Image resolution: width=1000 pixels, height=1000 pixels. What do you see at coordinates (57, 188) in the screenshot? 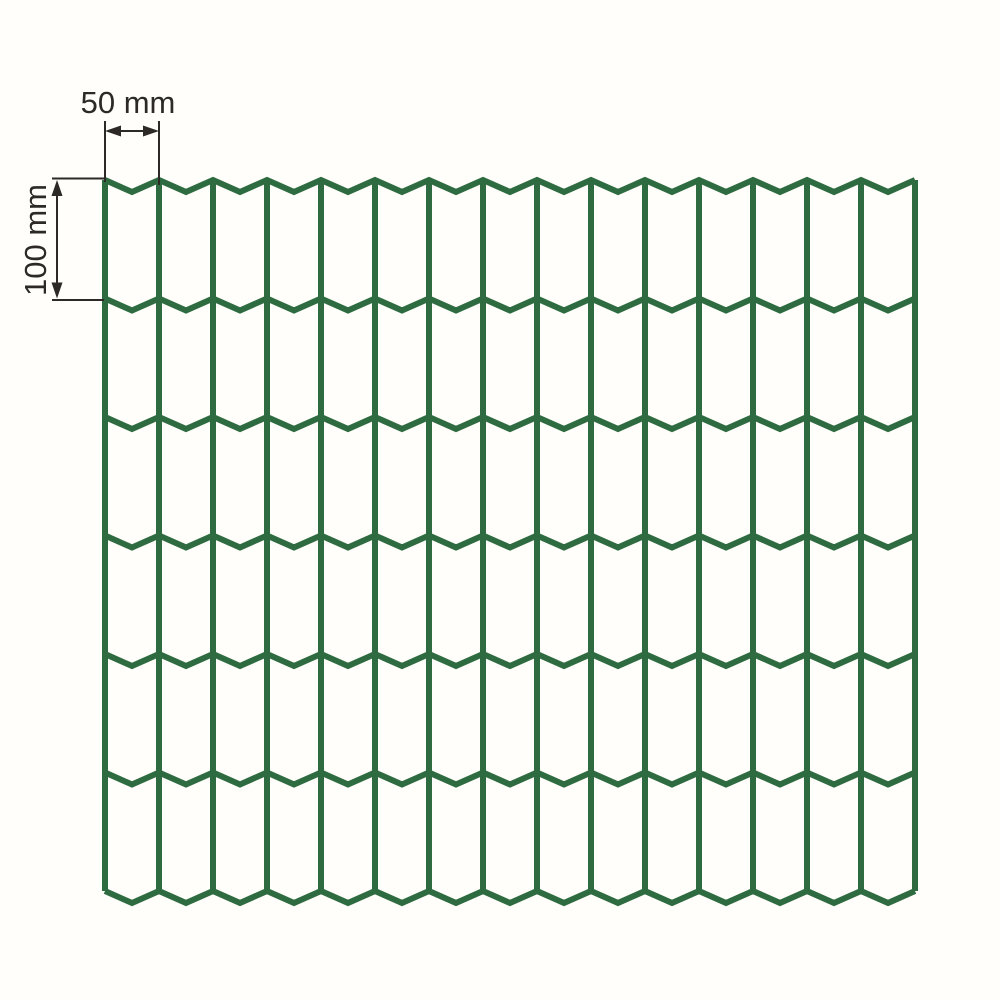
I see `arrowhead-up-icon` at bounding box center [57, 188].